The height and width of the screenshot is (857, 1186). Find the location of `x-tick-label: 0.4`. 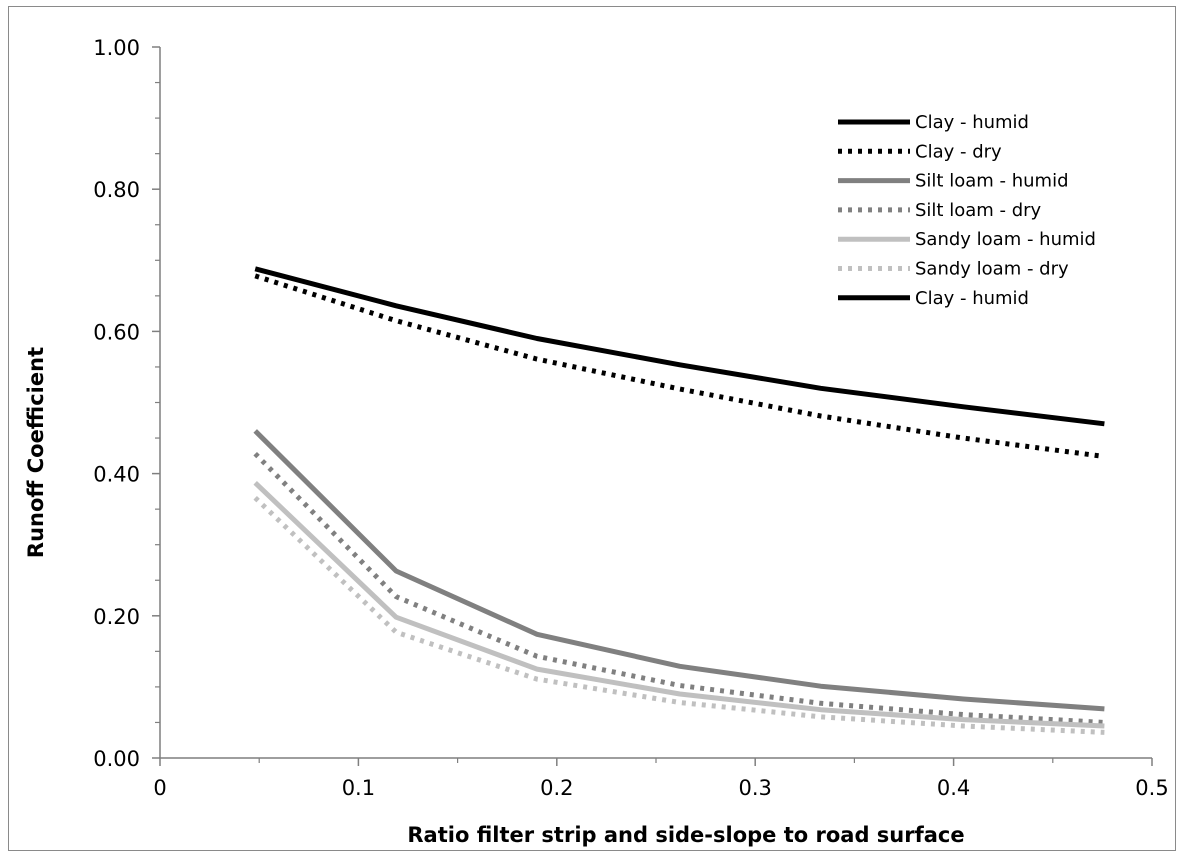

x-tick-label: 0.4 is located at coordinates (953, 788).